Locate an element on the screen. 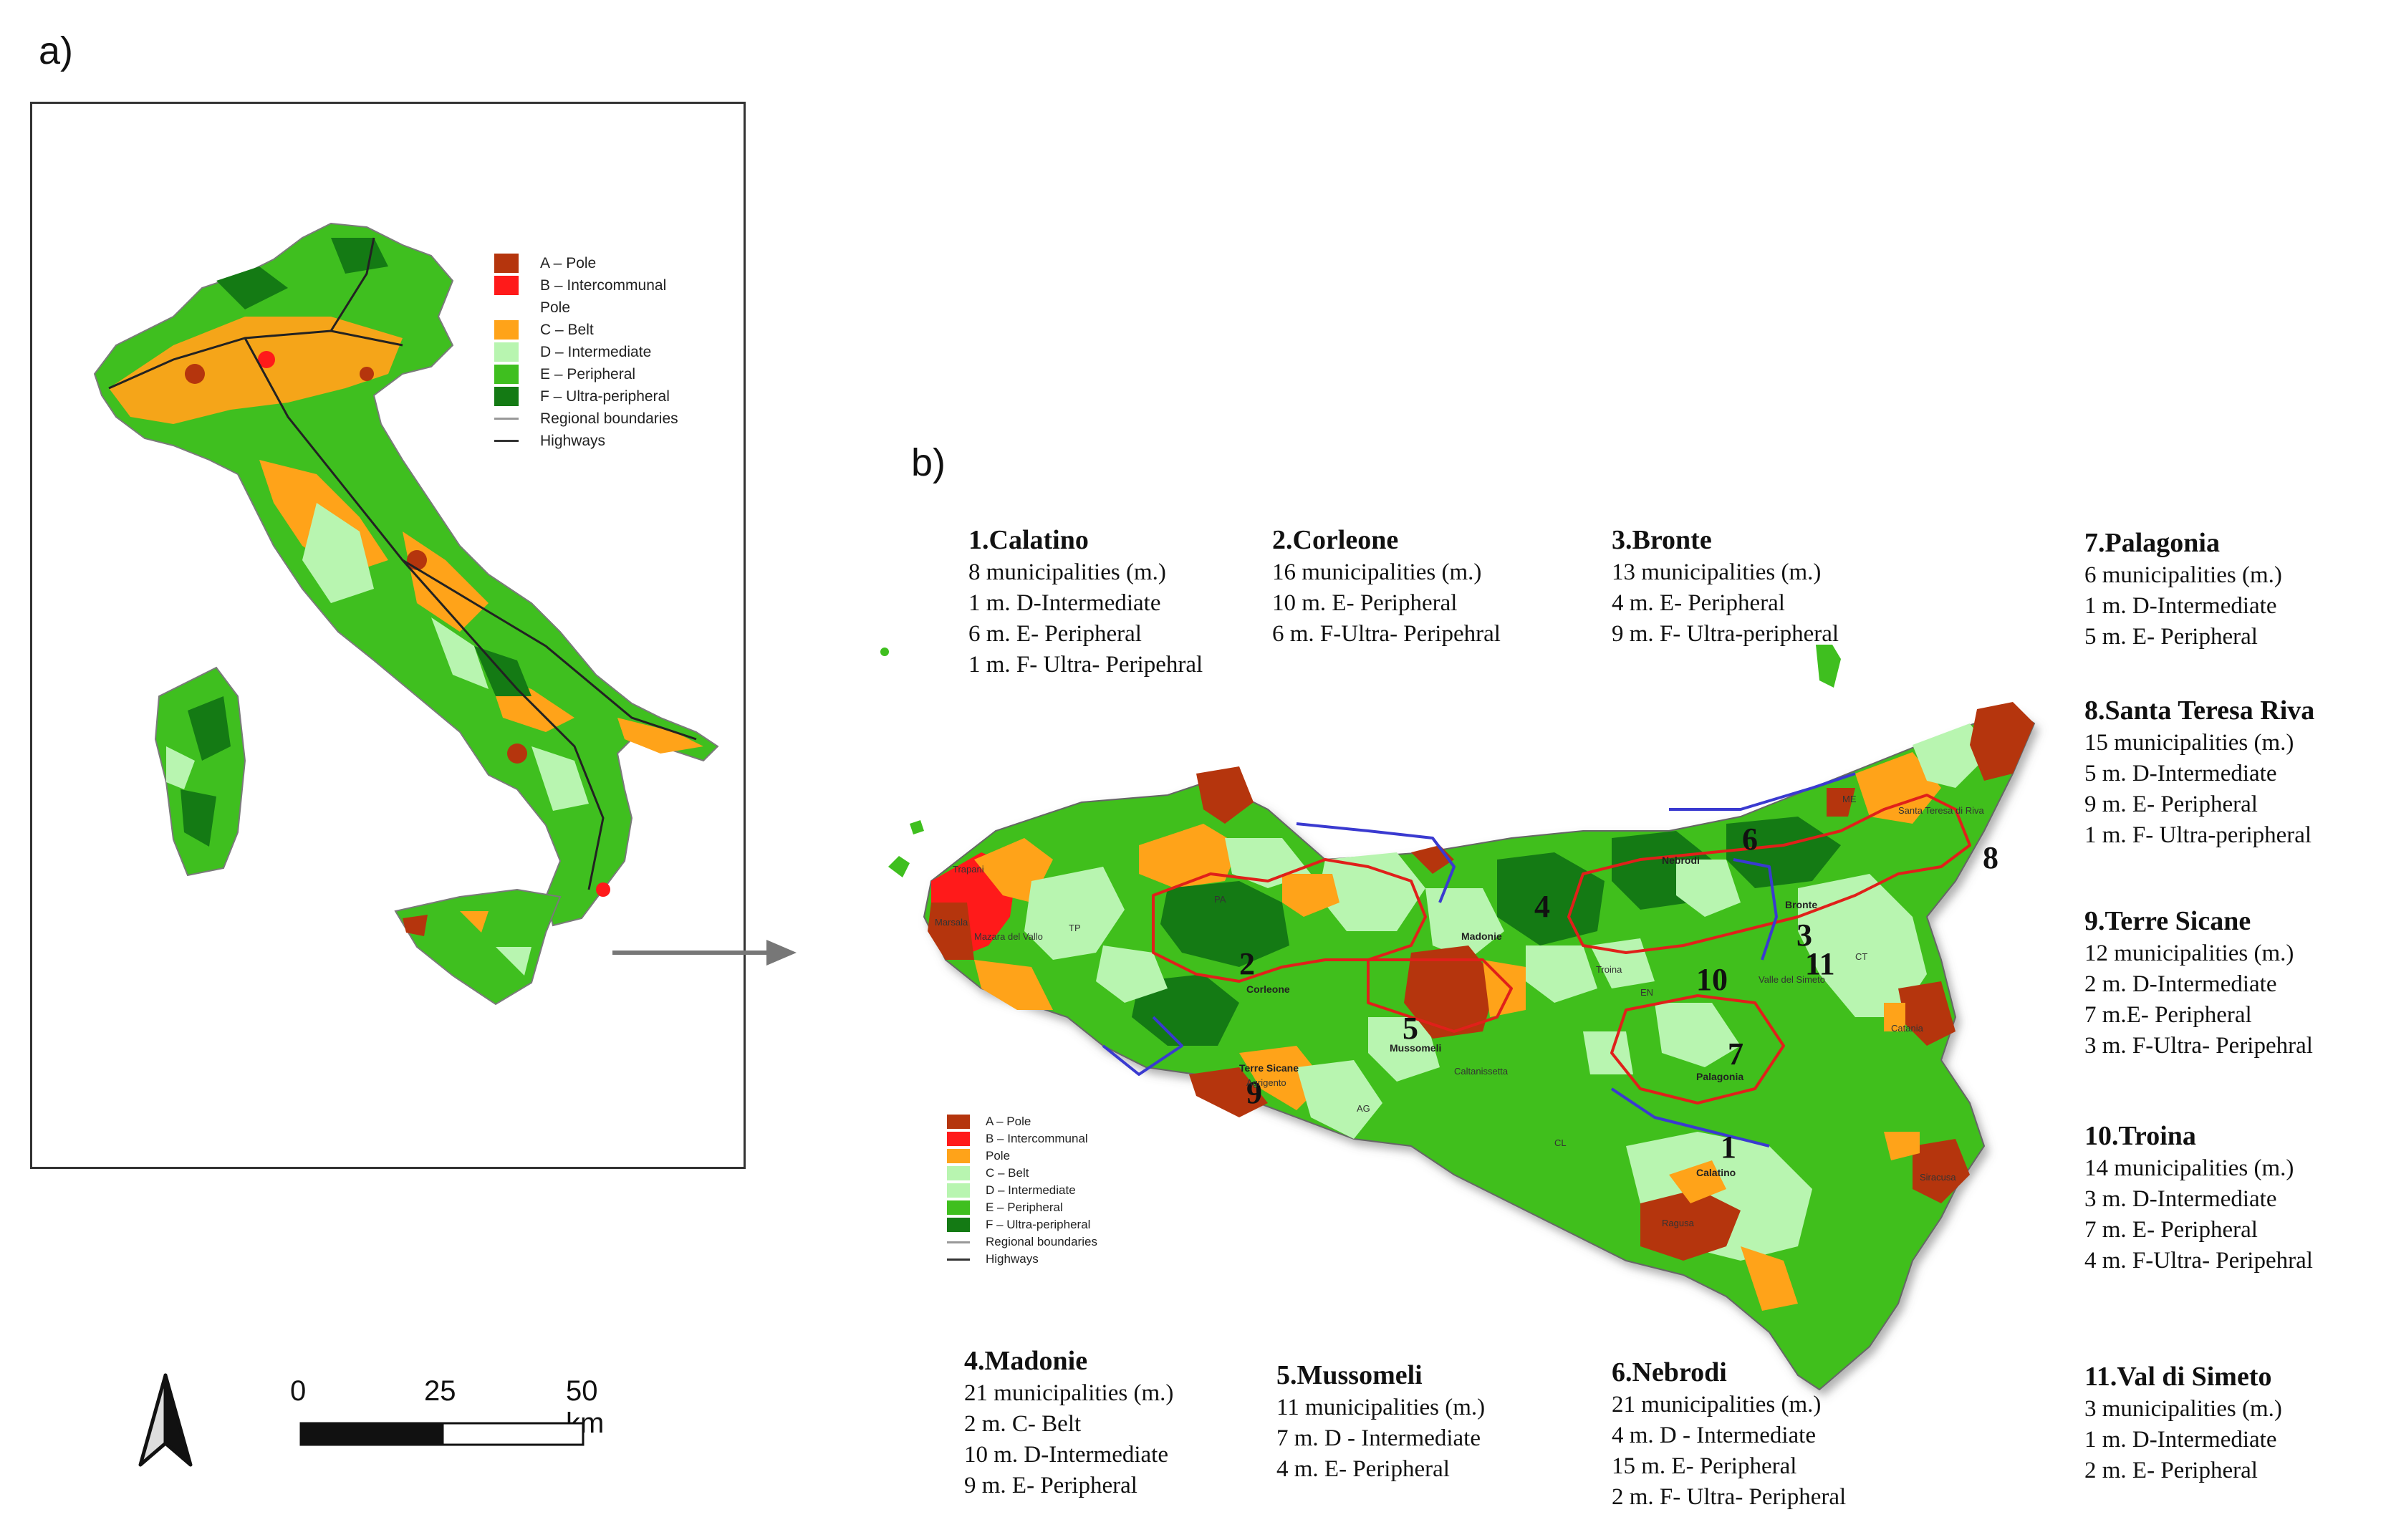  region-numbers: 1 2 3 4 5 6 7 8 9 10 11 is located at coordinates (1618, 993).